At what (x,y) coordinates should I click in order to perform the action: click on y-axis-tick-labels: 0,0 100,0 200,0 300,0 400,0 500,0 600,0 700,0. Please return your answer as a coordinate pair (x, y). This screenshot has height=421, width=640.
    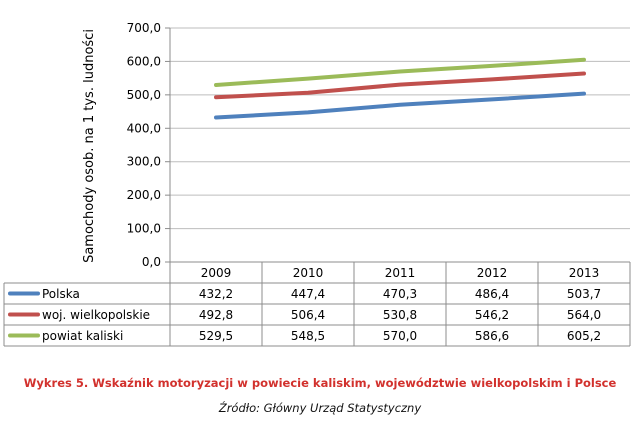
    Looking at the image, I should click on (144, 145).